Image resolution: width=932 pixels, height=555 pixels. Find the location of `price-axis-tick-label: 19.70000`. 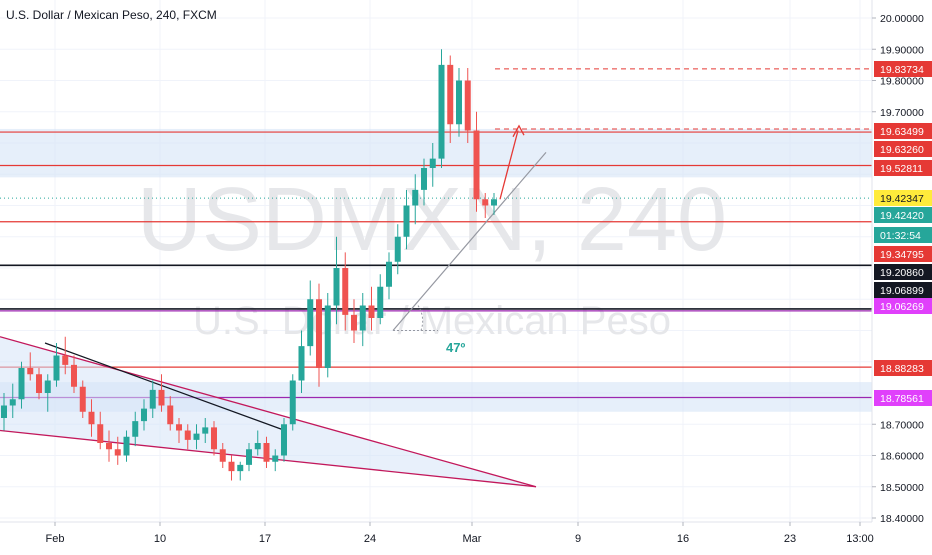

price-axis-tick-label: 19.70000 is located at coordinates (902, 113).